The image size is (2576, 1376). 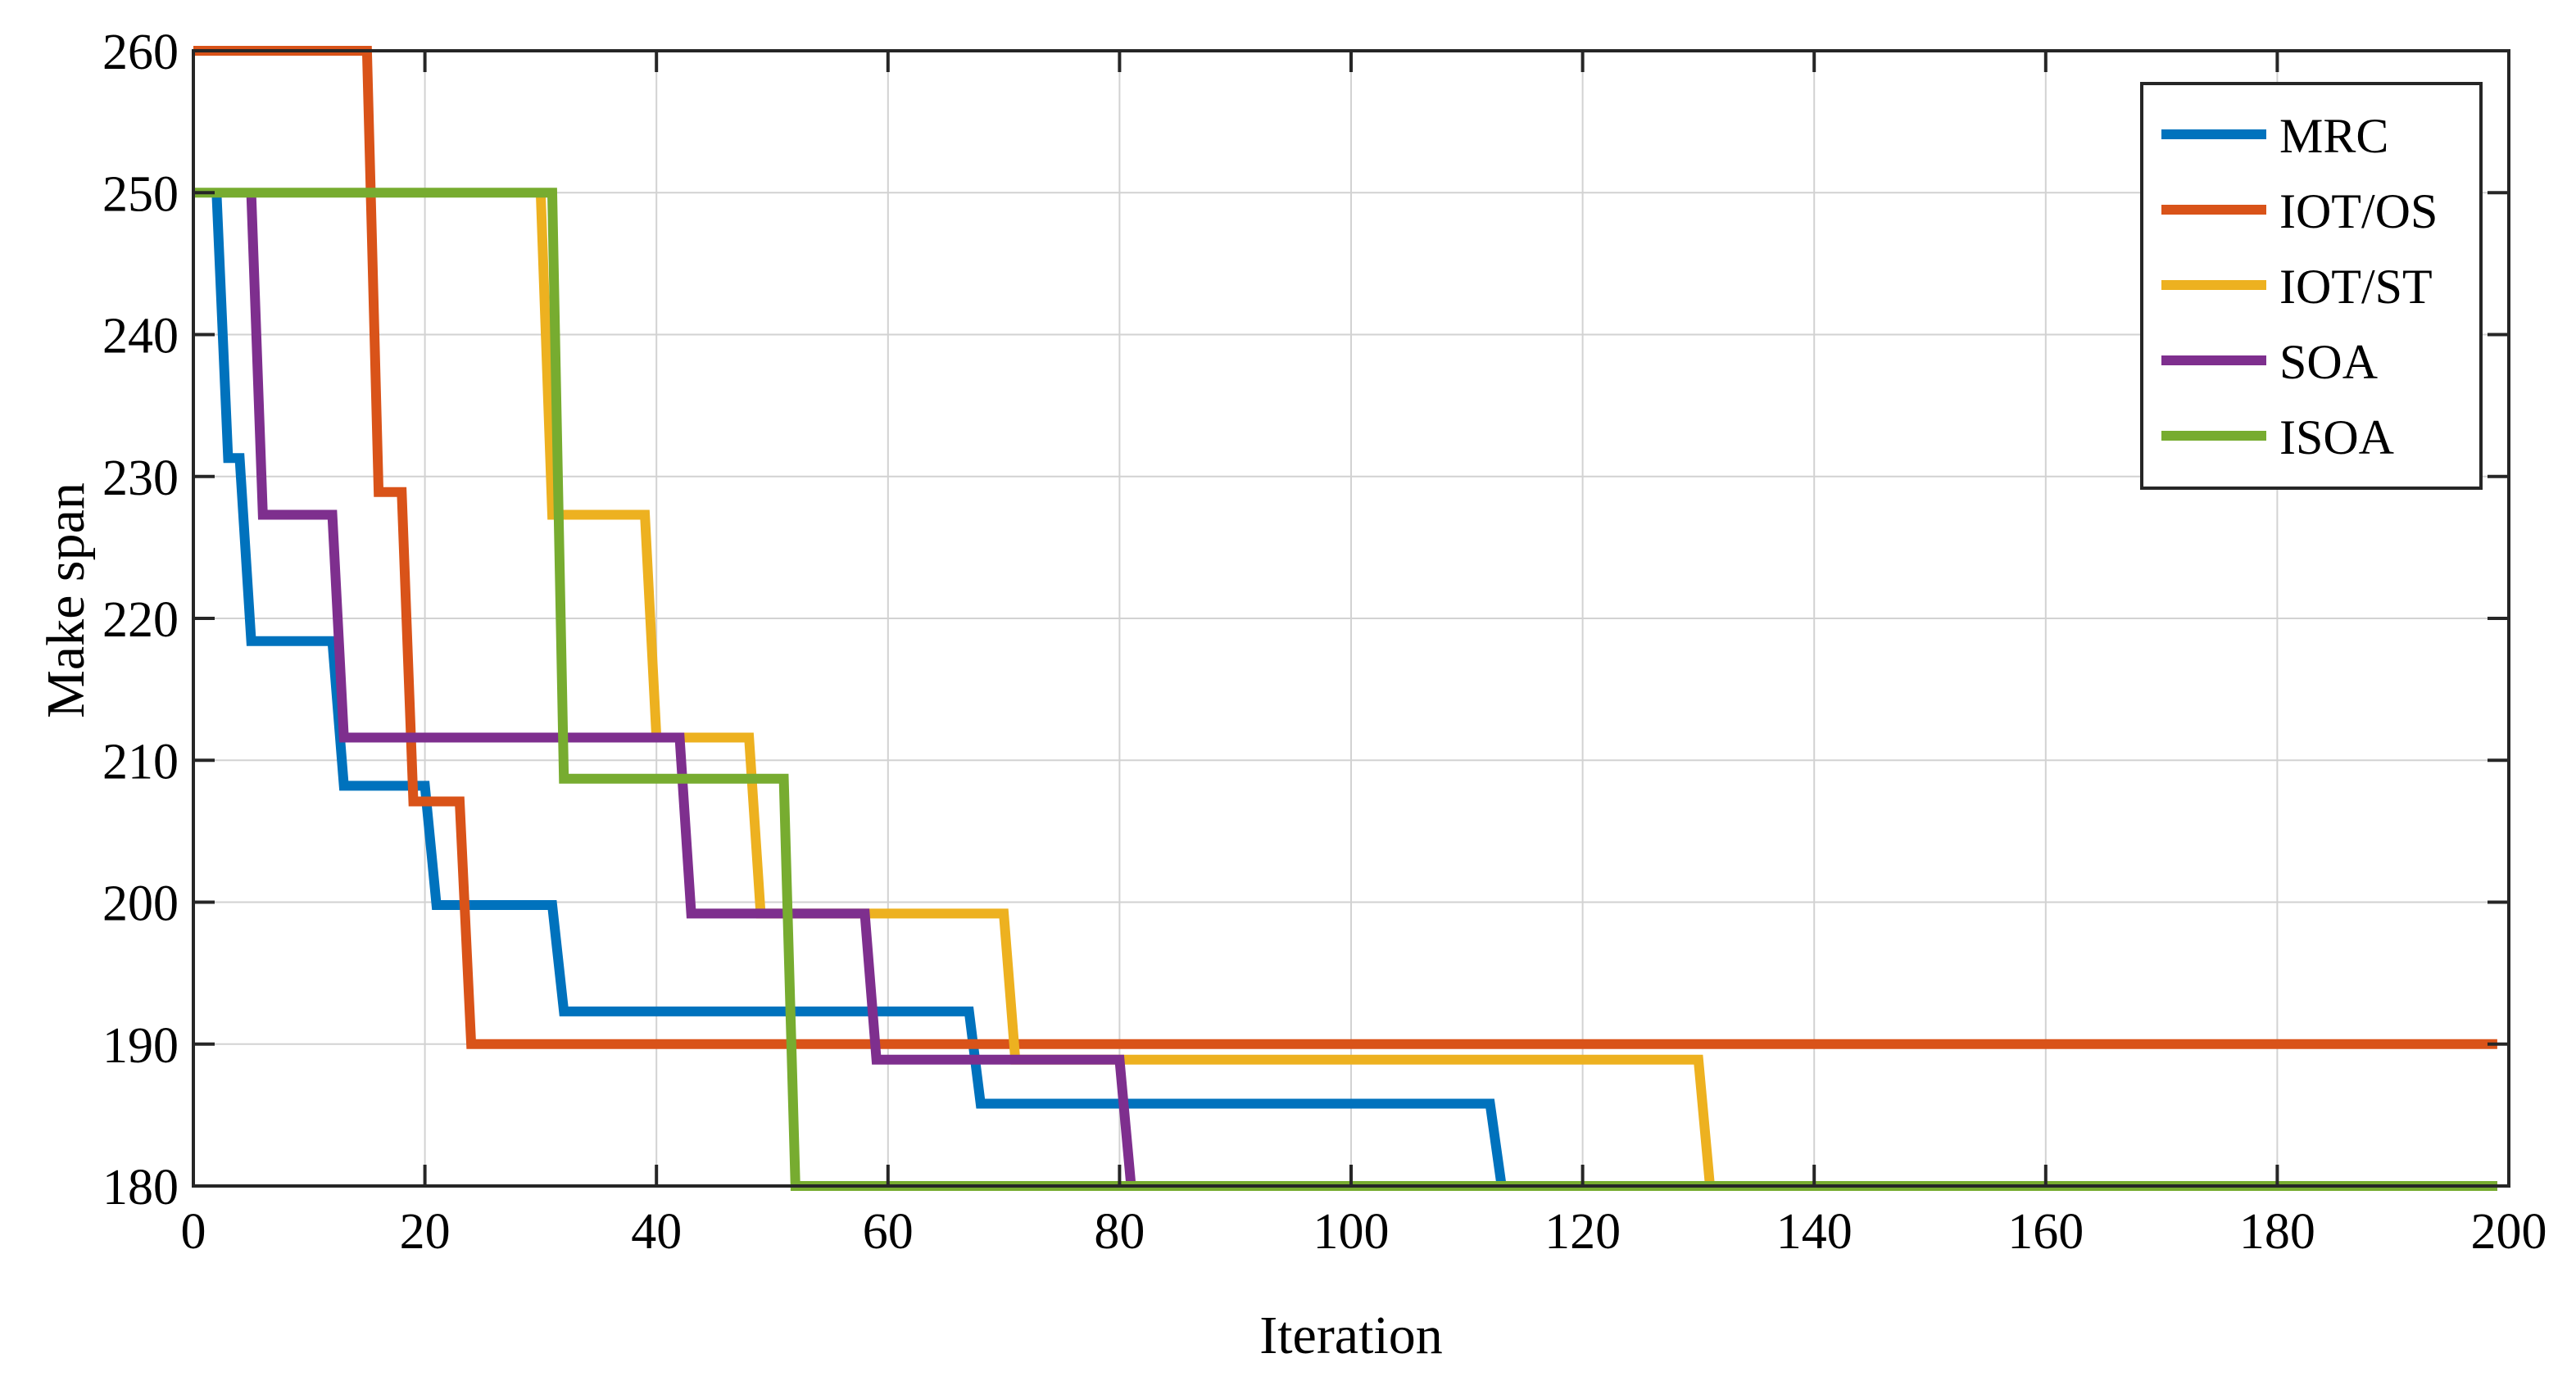 I want to click on y-tick-label: 210, so click(x=140, y=762).